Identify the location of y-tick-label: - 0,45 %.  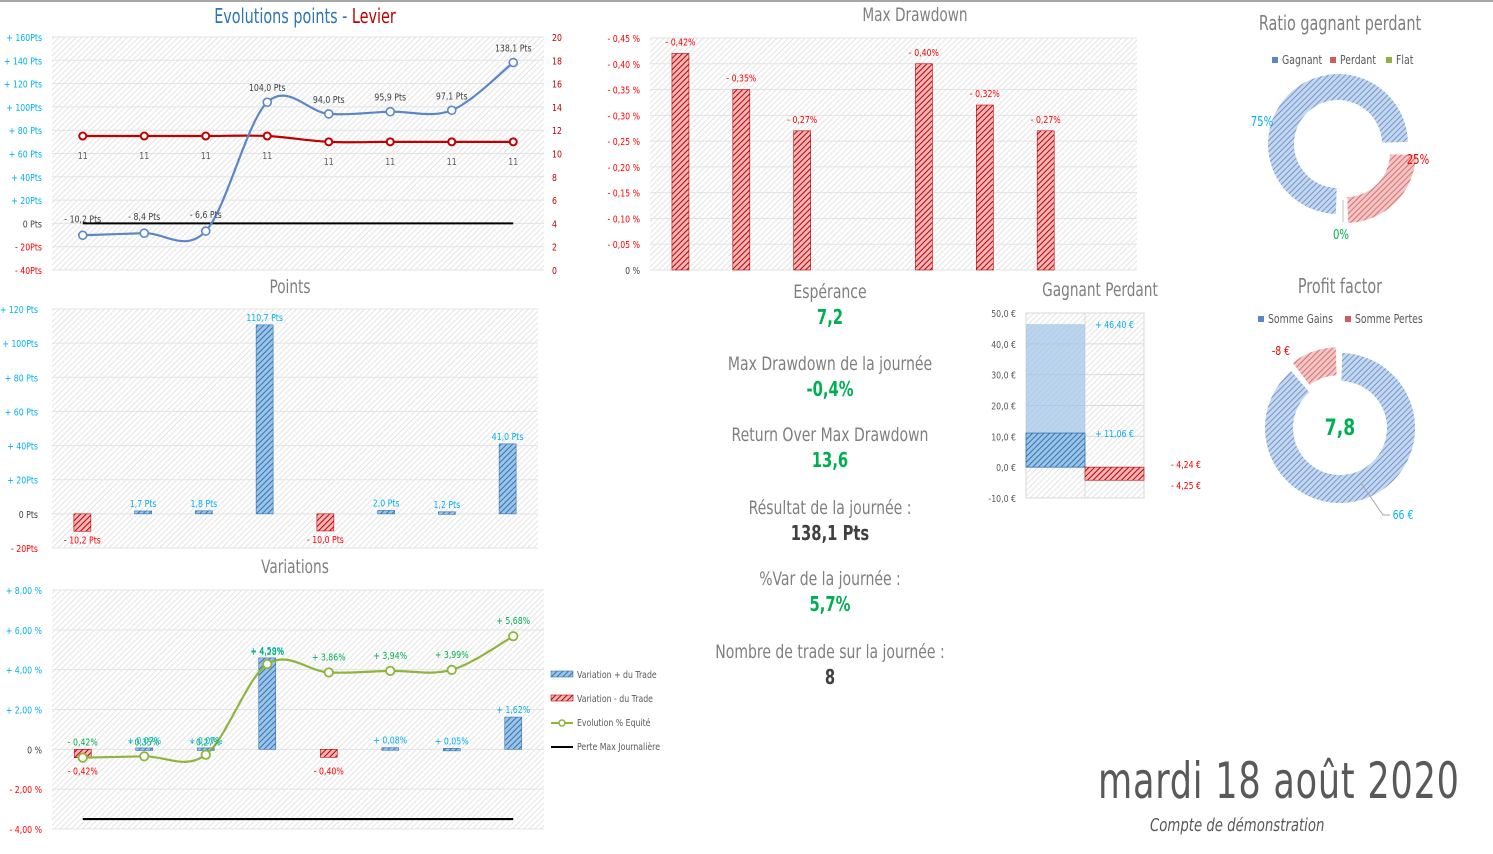
(623, 39).